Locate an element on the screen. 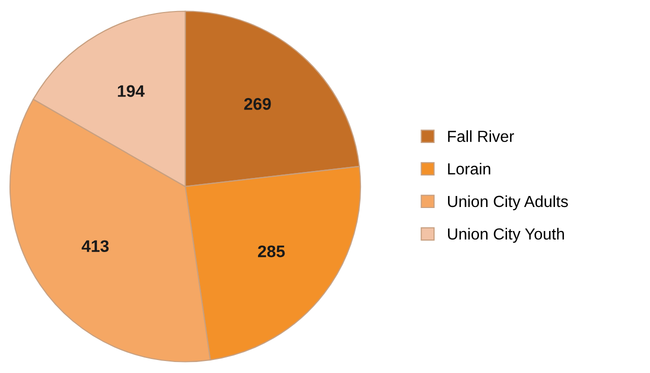 This screenshot has width=650, height=373. data-label: 269 is located at coordinates (257, 104).